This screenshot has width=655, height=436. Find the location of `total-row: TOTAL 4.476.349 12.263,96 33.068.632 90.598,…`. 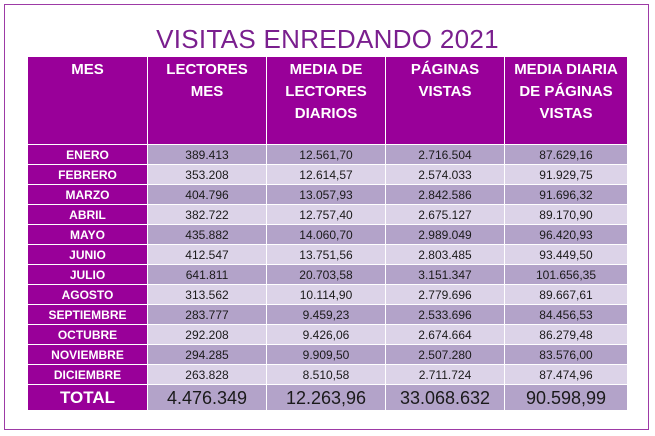

total-row: TOTAL 4.476.349 12.263,96 33.068.632 90.598,… is located at coordinates (327, 397).